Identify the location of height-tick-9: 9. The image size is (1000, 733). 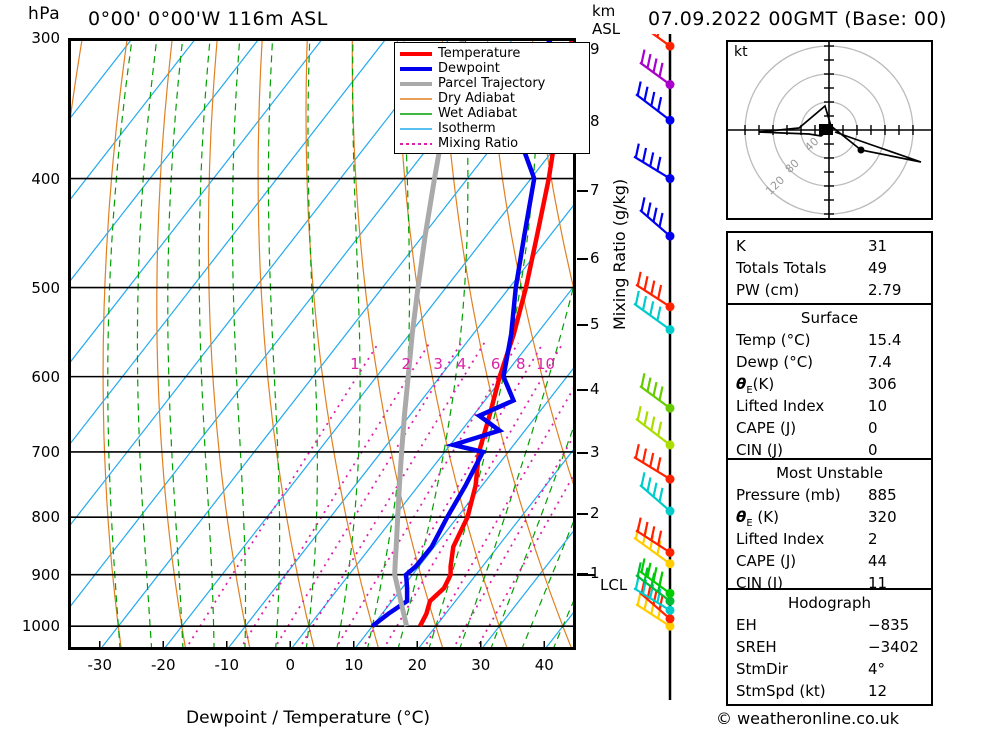
(595, 48).